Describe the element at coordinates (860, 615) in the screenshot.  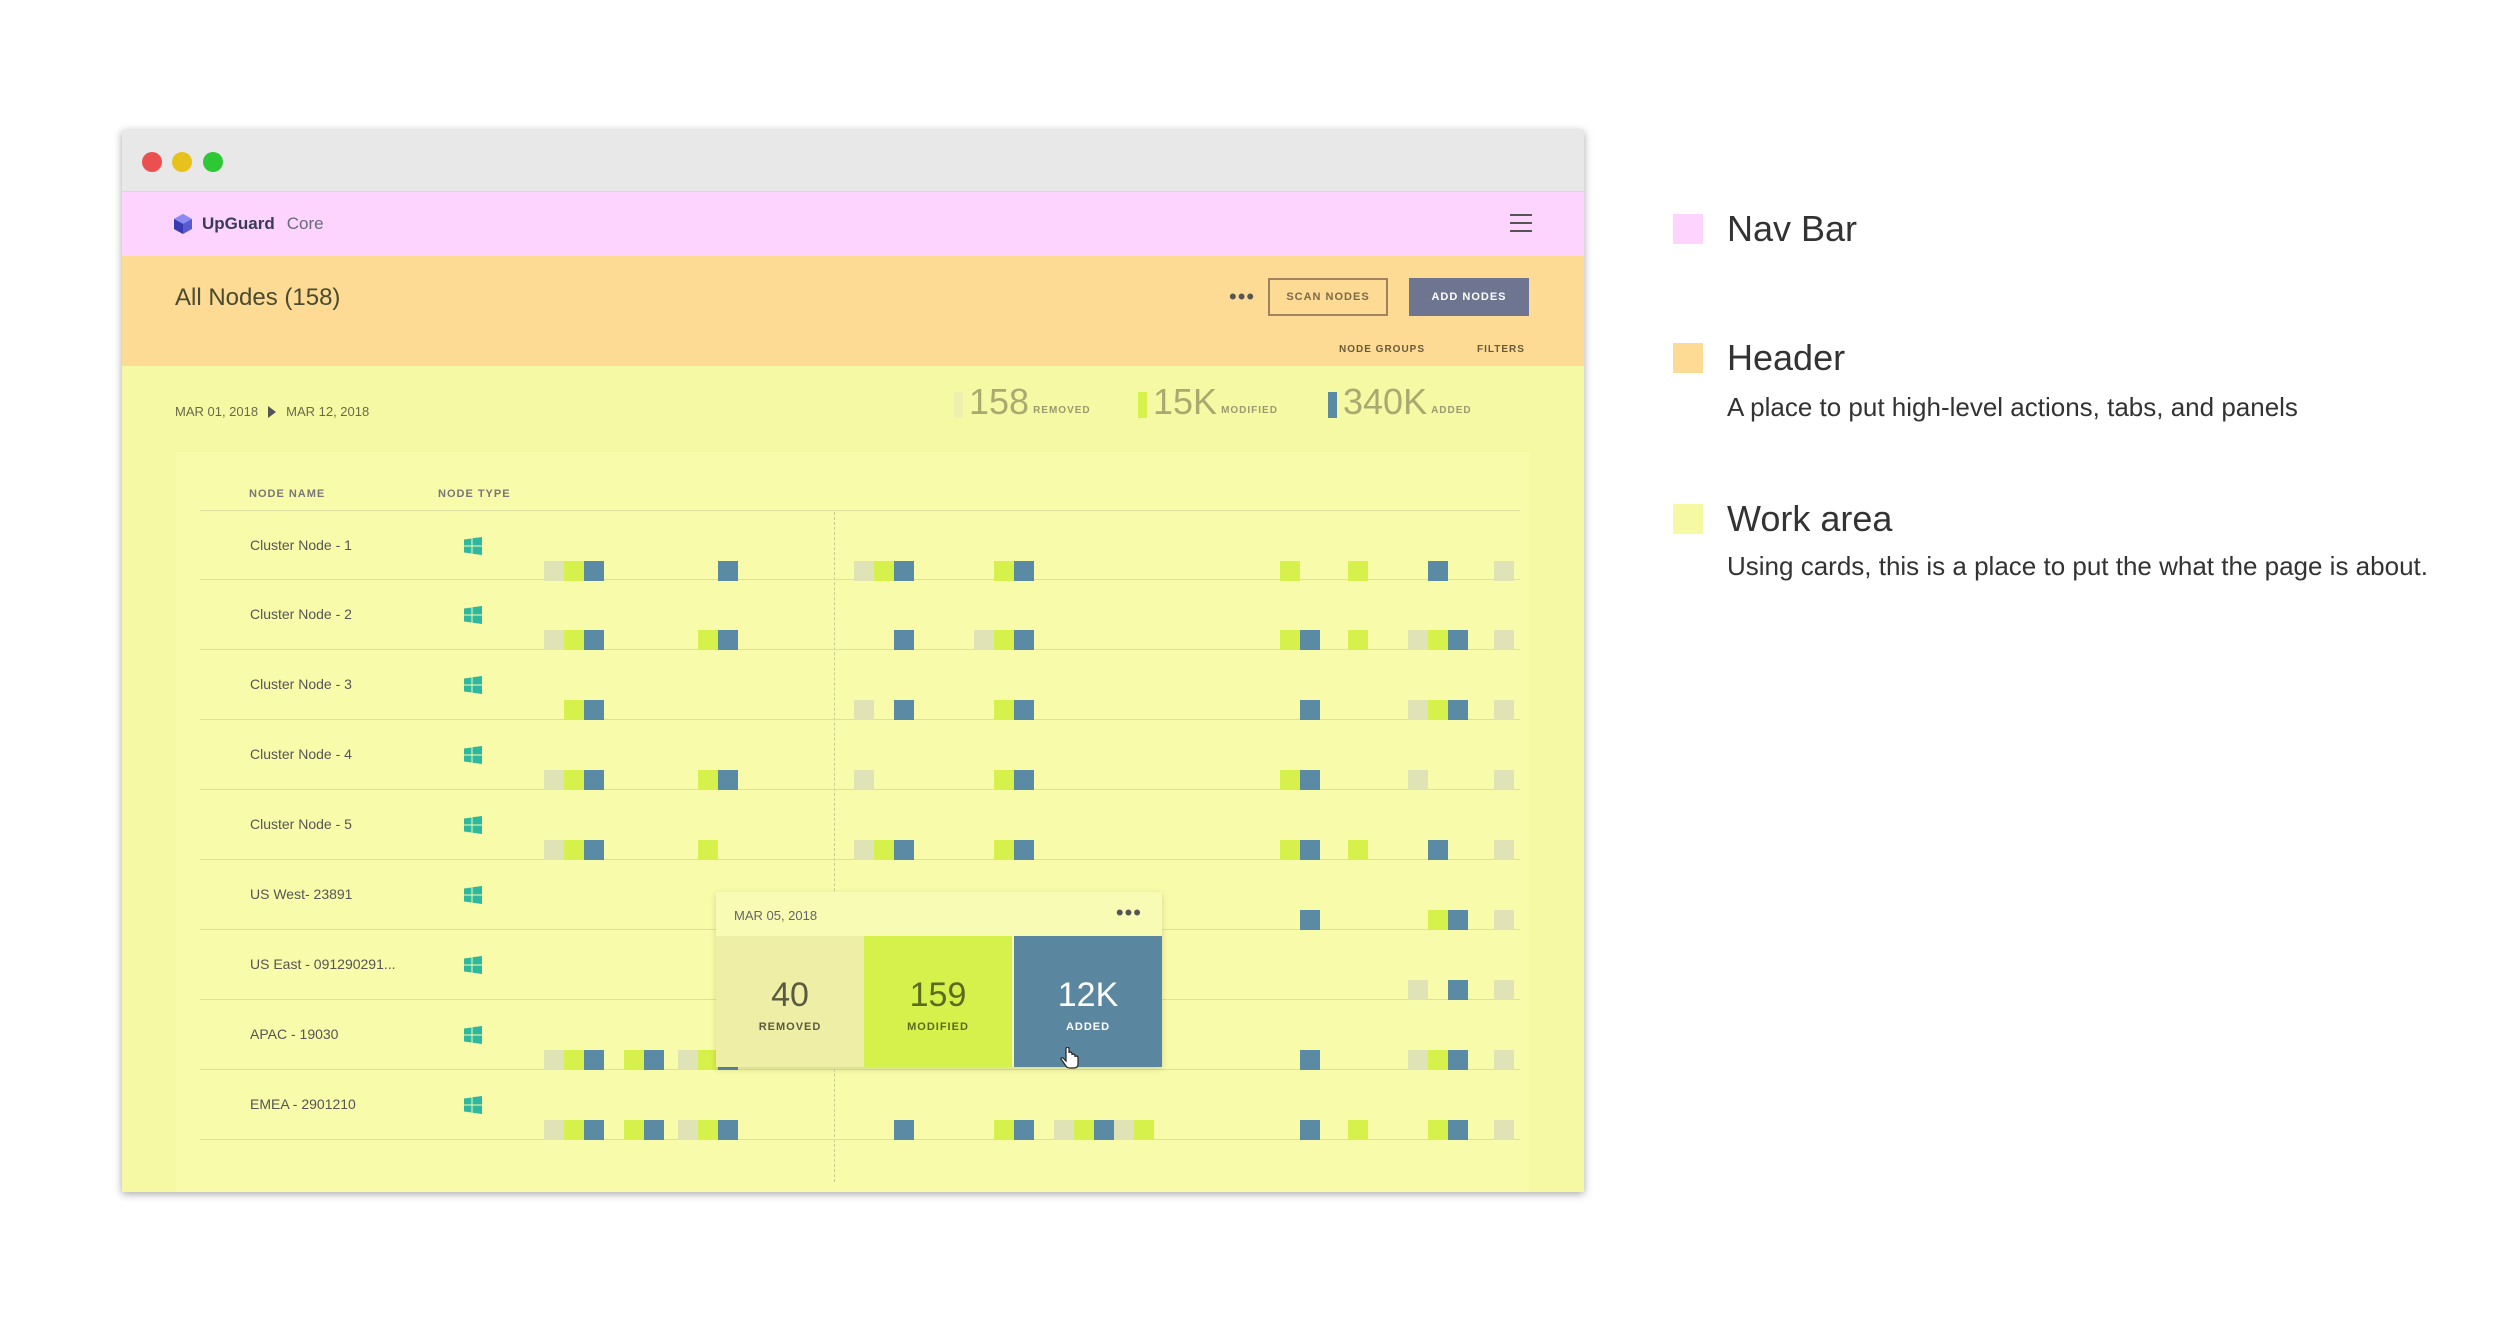
I see `table-row: Cluster Node - 2` at that location.